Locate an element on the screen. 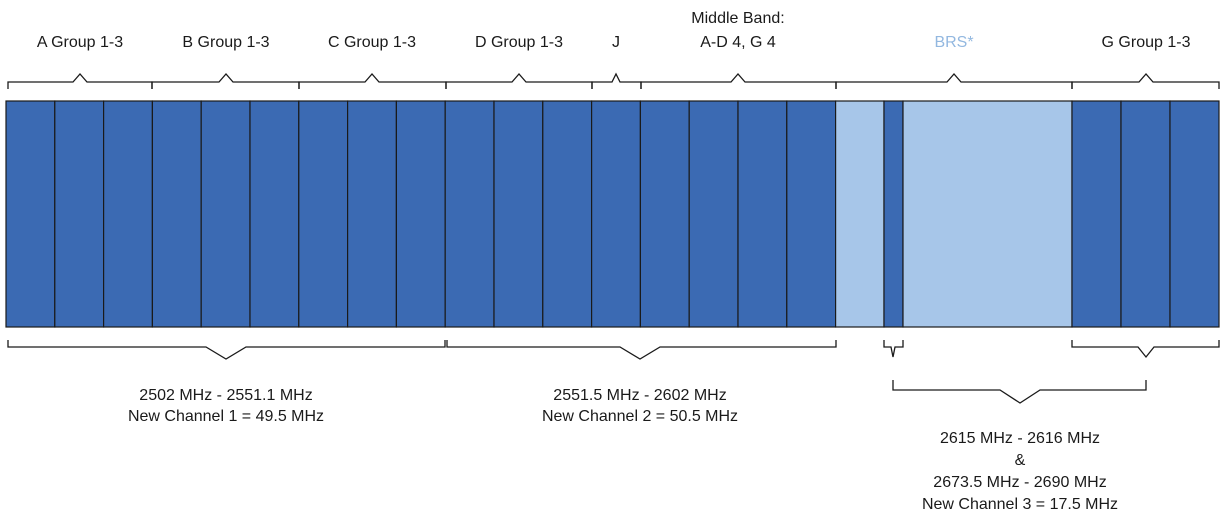 The width and height of the screenshot is (1225, 517). channel-cell-c1 is located at coordinates (323, 214).